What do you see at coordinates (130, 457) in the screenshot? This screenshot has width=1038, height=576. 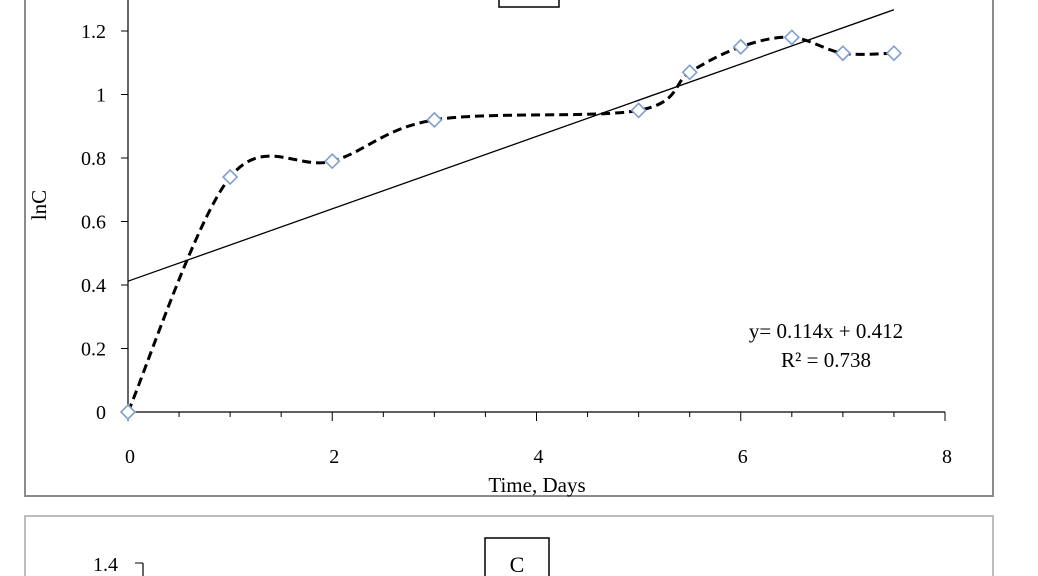 I see `x-tick-label: 0` at bounding box center [130, 457].